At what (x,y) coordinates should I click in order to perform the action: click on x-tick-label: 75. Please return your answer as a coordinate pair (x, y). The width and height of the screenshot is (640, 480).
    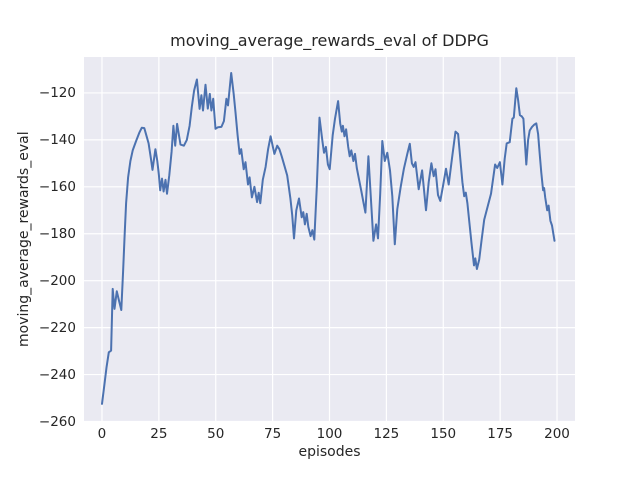
    Looking at the image, I should click on (273, 434).